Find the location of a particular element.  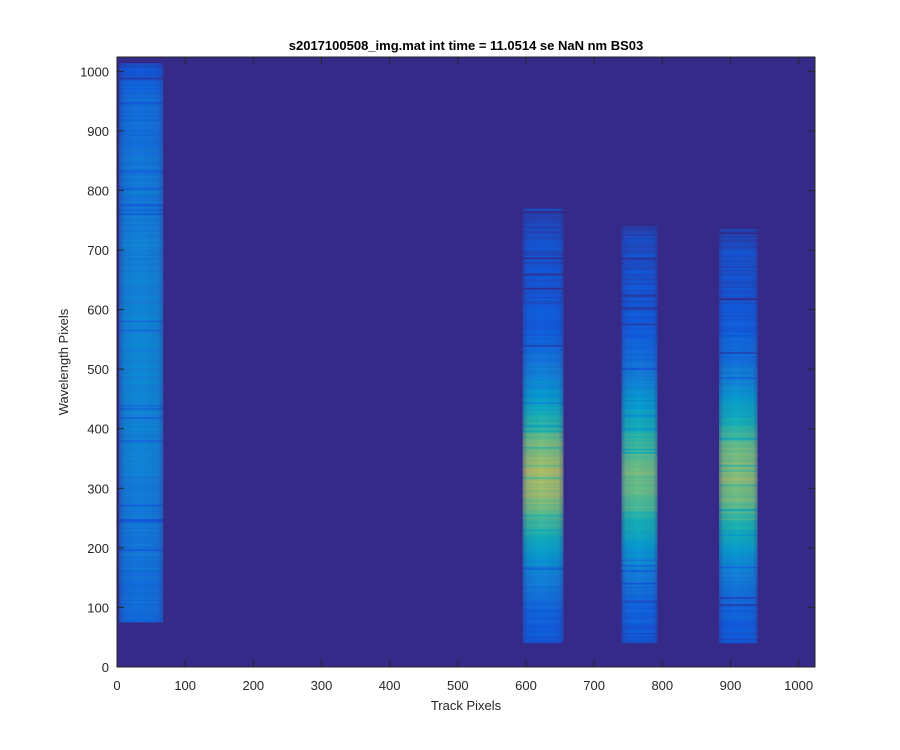

x-tick-label: 400 is located at coordinates (390, 685).